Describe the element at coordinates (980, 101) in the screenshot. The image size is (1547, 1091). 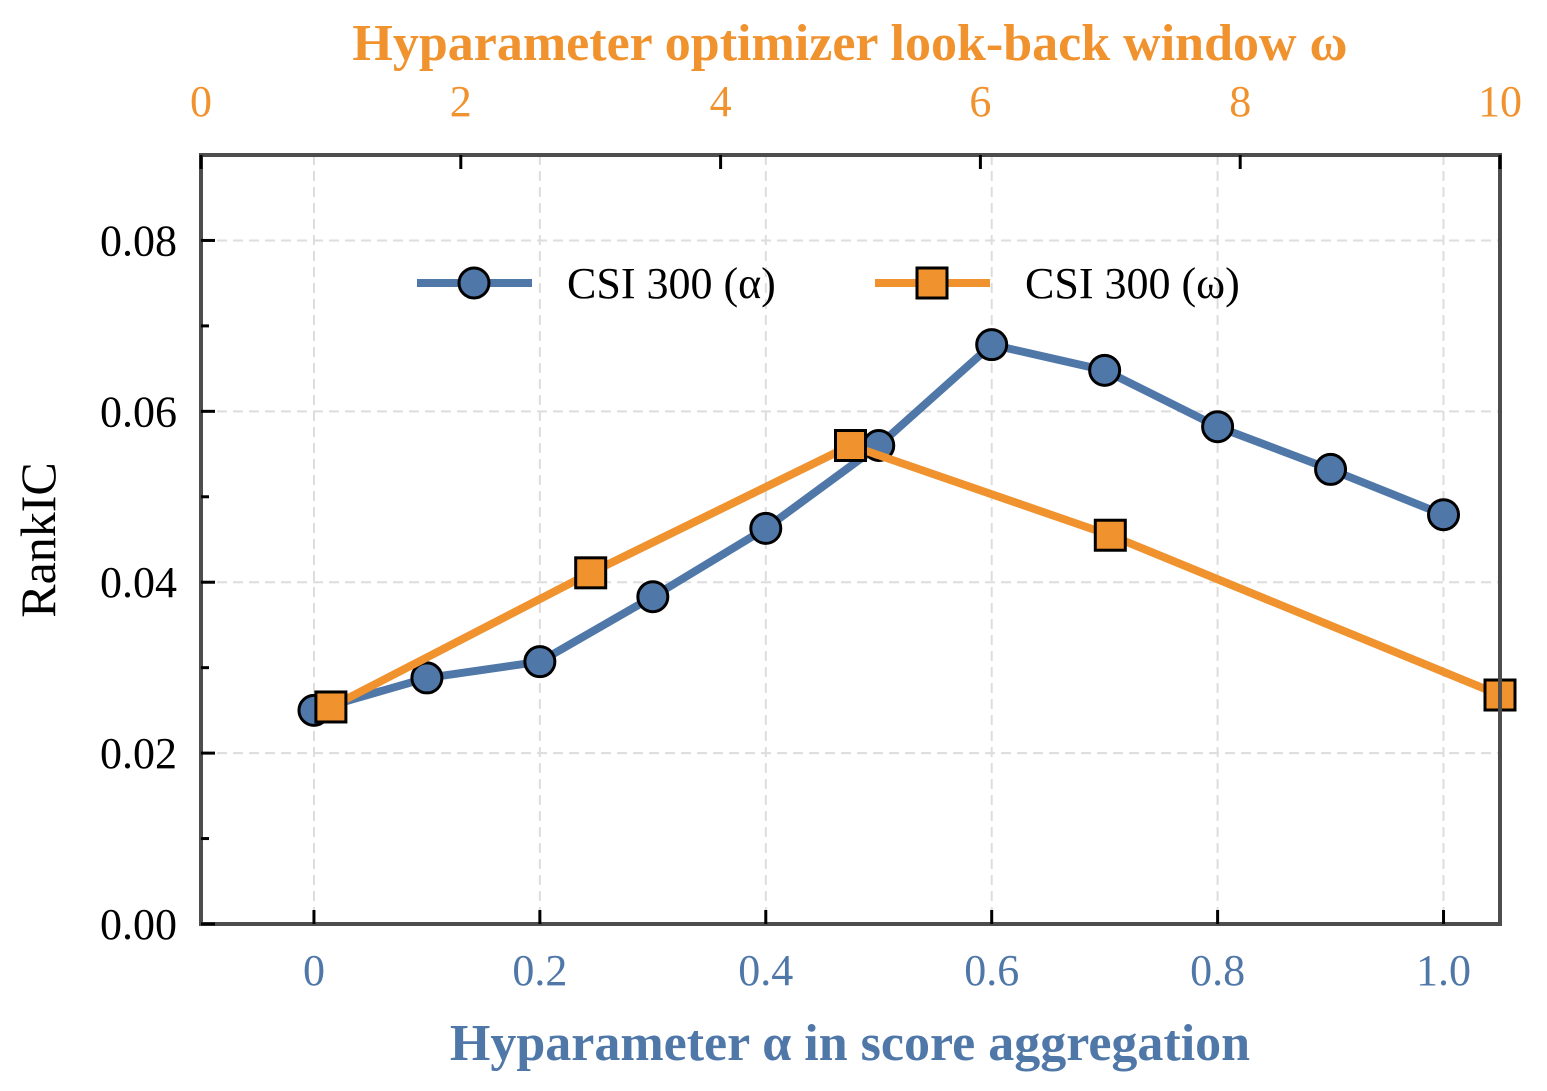
I see `x-top-tick-label: 6` at that location.